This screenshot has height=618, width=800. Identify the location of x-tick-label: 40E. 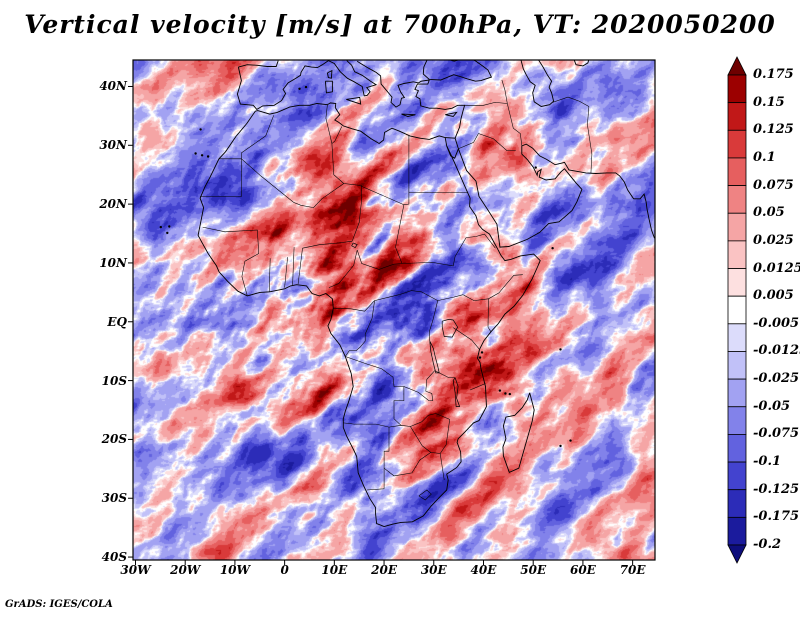
(483, 570).